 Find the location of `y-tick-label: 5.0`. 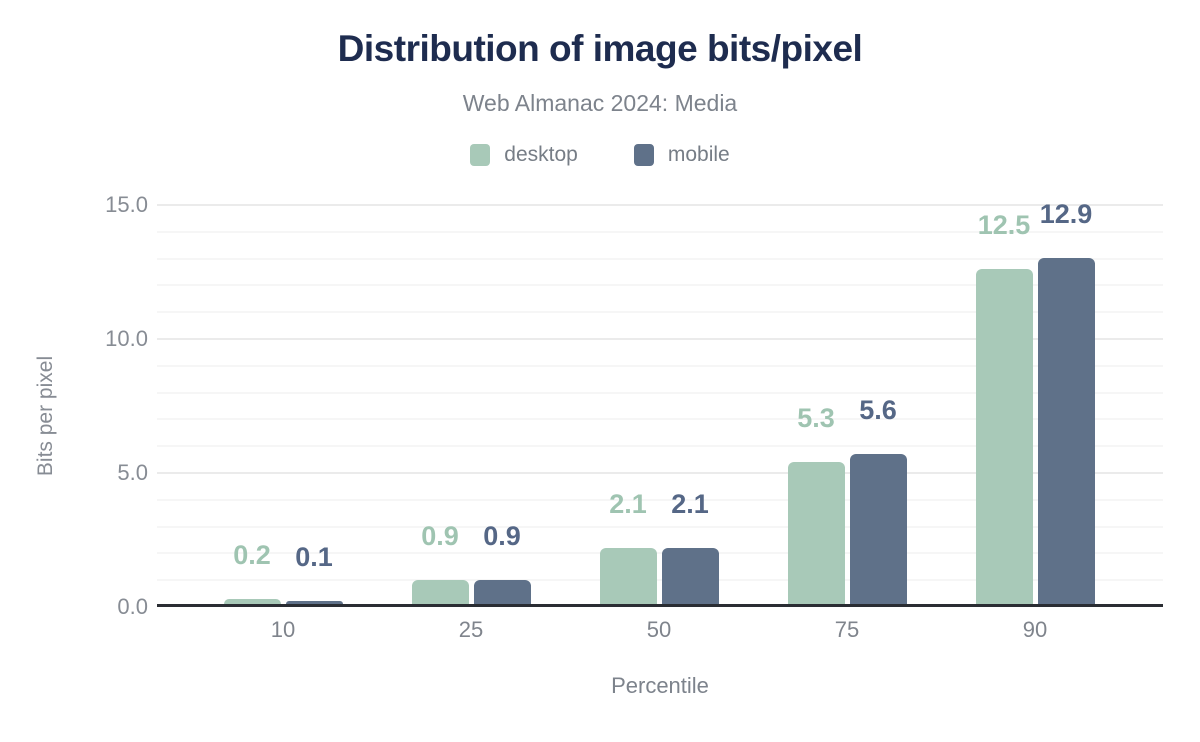

y-tick-label: 5.0 is located at coordinates (132, 472).